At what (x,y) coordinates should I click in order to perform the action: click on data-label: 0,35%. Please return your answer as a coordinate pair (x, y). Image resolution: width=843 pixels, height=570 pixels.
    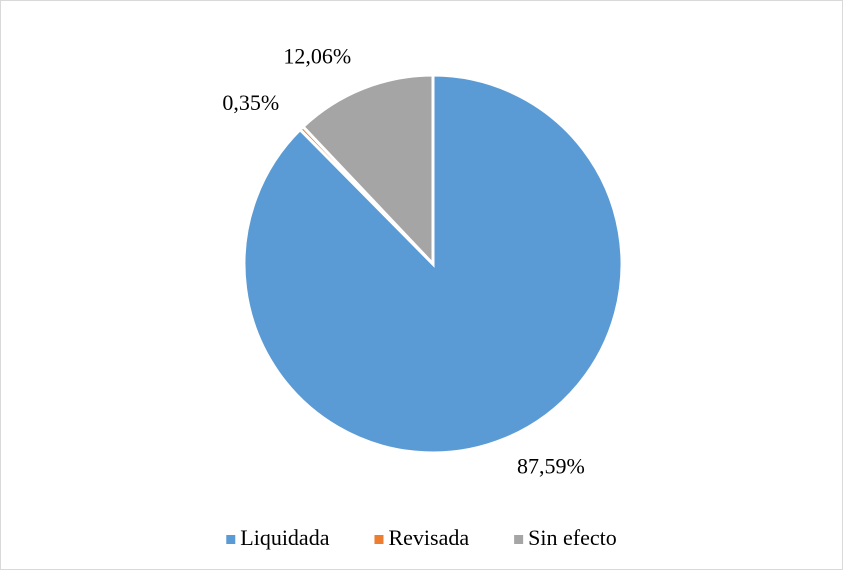
    Looking at the image, I should click on (250, 102).